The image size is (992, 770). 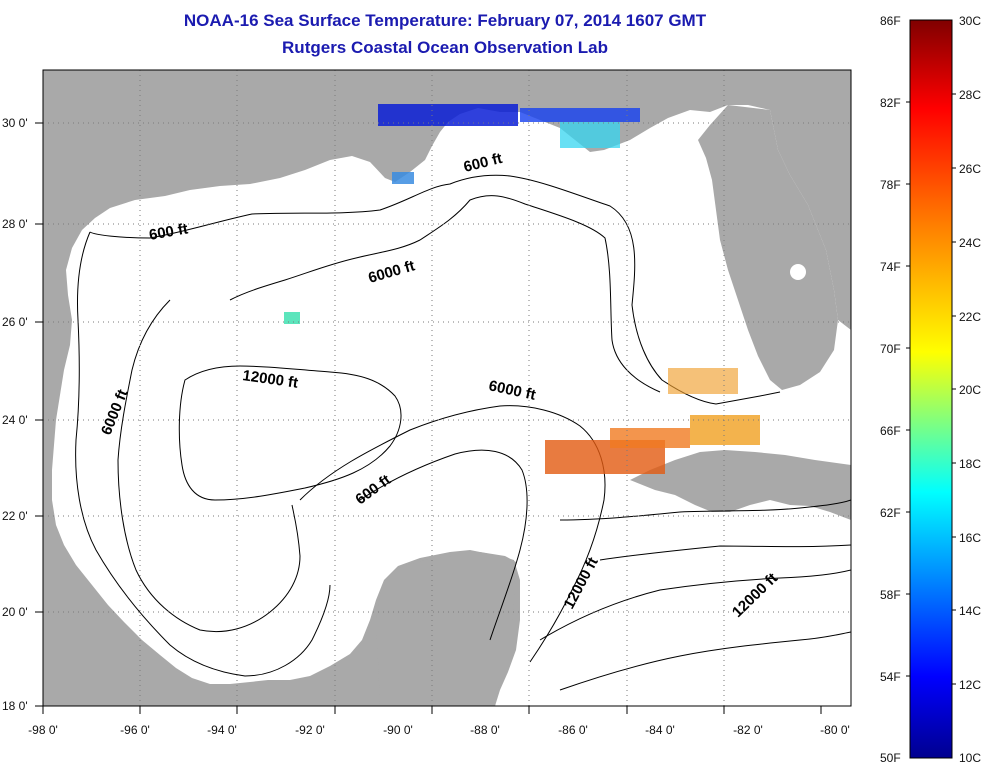 I want to click on colorbar-label-c: 20C, so click(x=970, y=390).